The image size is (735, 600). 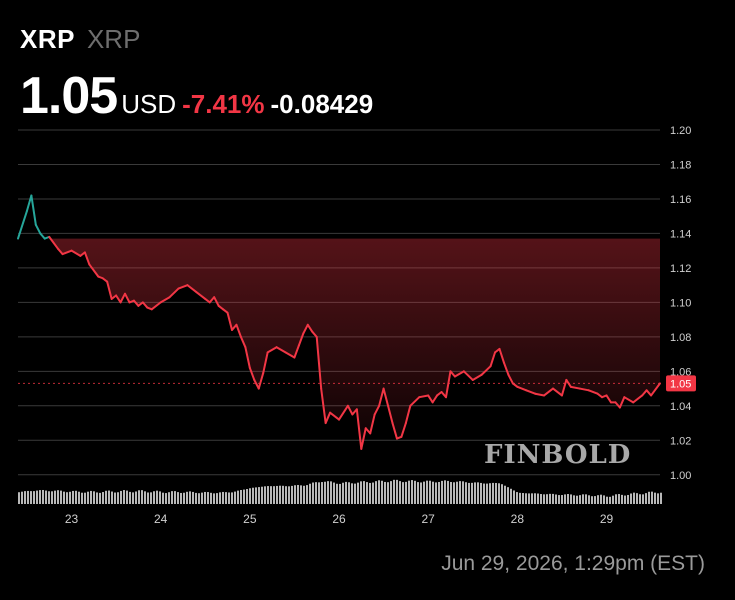 I want to click on y-tick-label: 1.10, so click(x=680, y=303).